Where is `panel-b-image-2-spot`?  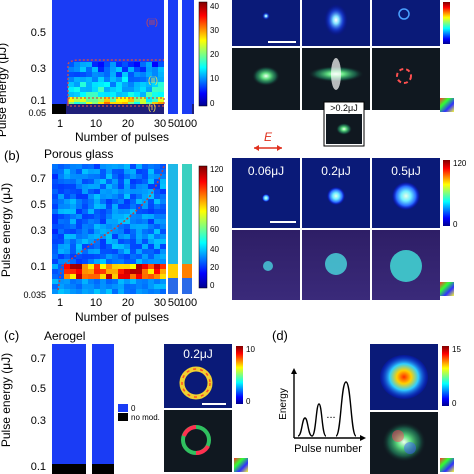
panel-b-image-2-spot is located at coordinates (336, 196).